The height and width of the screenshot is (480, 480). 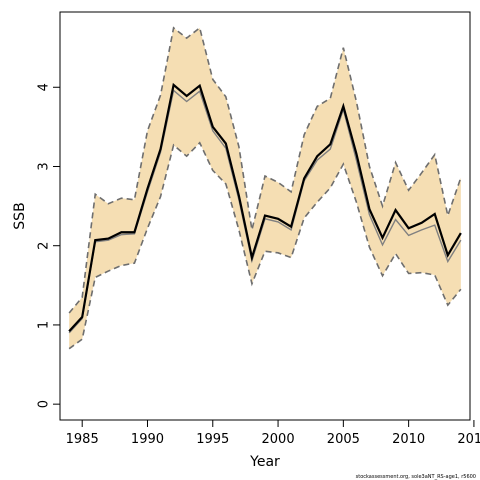 I want to click on y-tick-label: 3, so click(x=44, y=166).